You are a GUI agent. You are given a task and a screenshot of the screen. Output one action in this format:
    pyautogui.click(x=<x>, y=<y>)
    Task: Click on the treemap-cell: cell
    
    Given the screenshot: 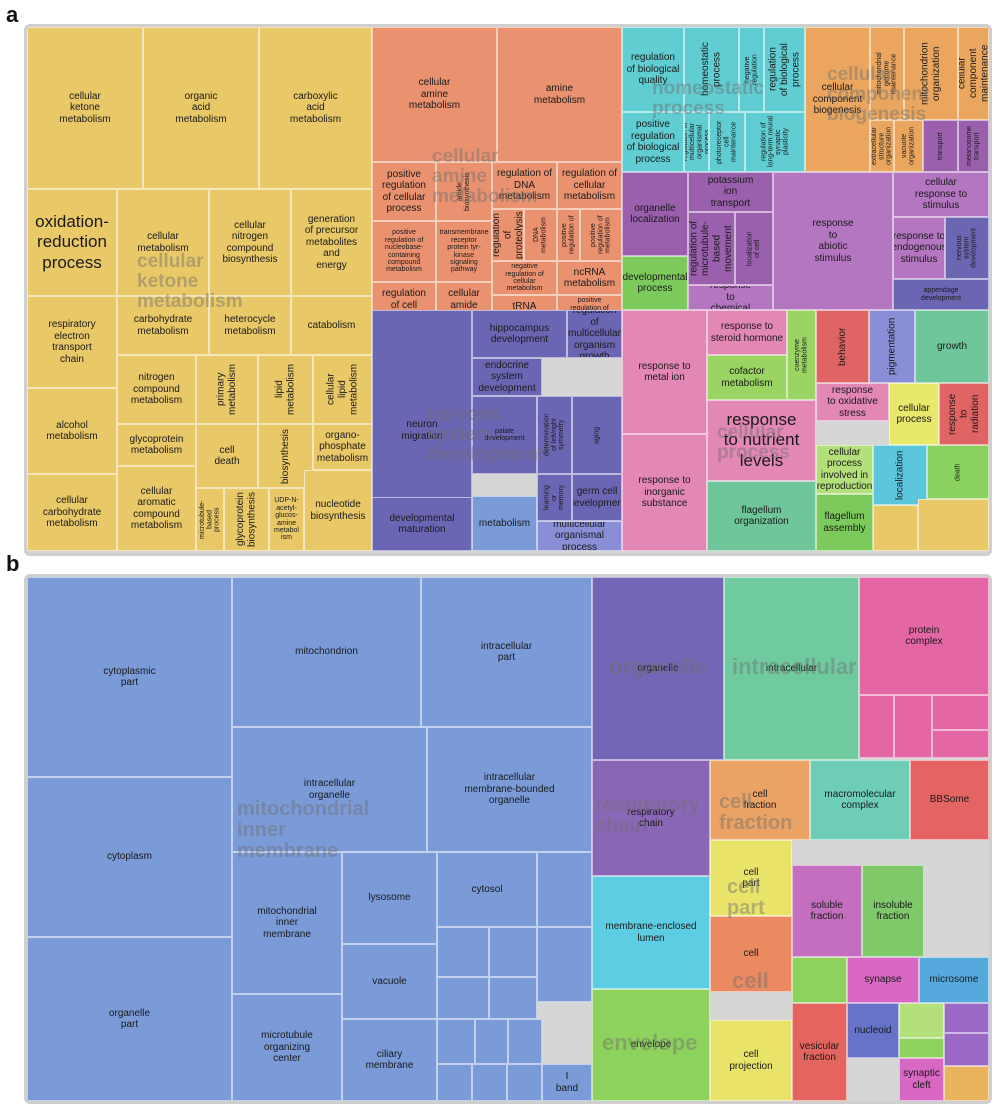 What is the action you would take?
    pyautogui.click(x=751, y=954)
    